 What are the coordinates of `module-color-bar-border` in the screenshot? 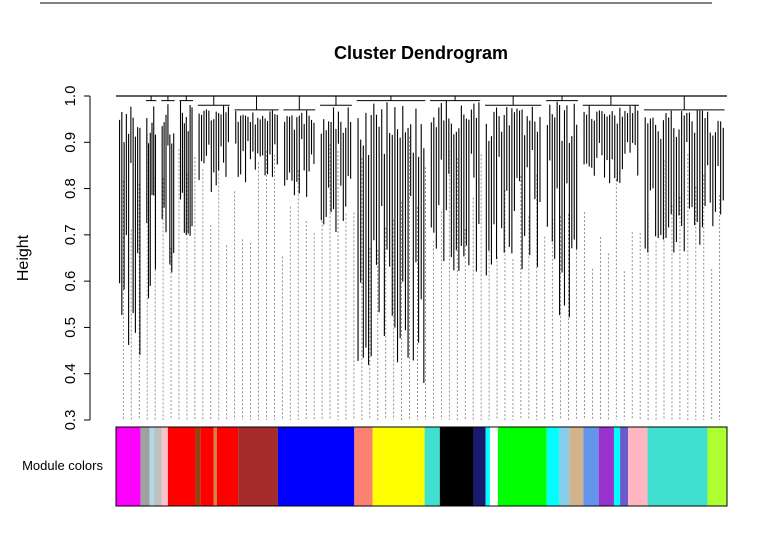 It's located at (421, 466).